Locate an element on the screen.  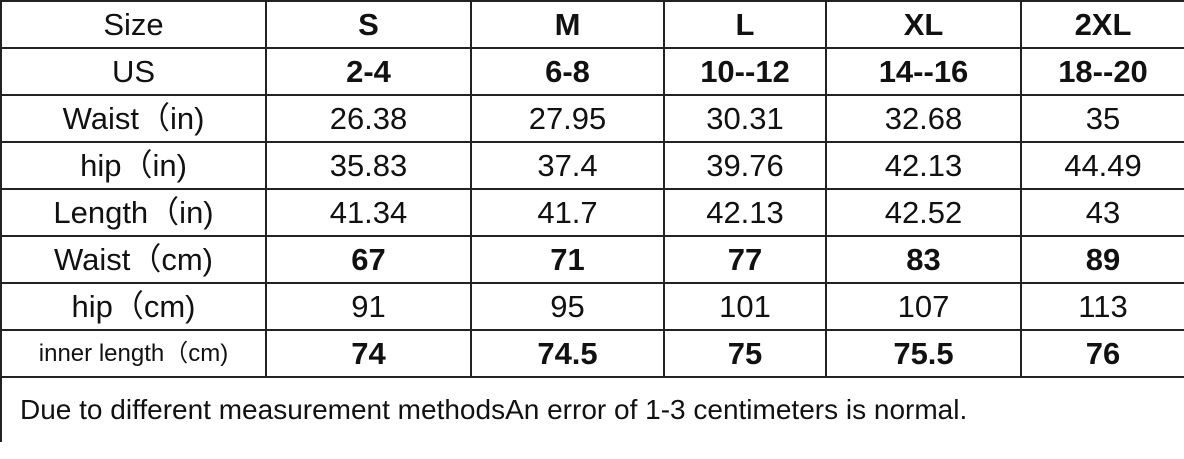
cell-value: 95 is located at coordinates (567, 306).